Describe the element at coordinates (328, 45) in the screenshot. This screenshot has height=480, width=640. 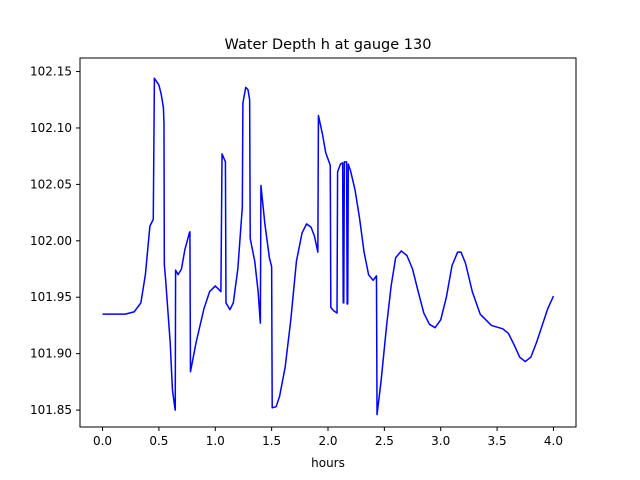
I see `chart-title: Water Depth h at gauge 130` at that location.